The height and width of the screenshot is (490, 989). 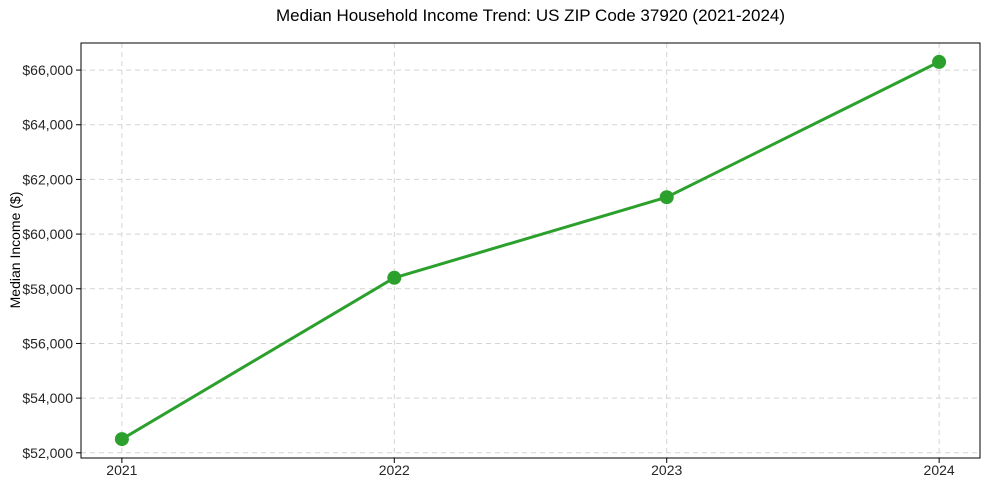 What do you see at coordinates (47, 289) in the screenshot?
I see `y-tick-label: $58,000` at bounding box center [47, 289].